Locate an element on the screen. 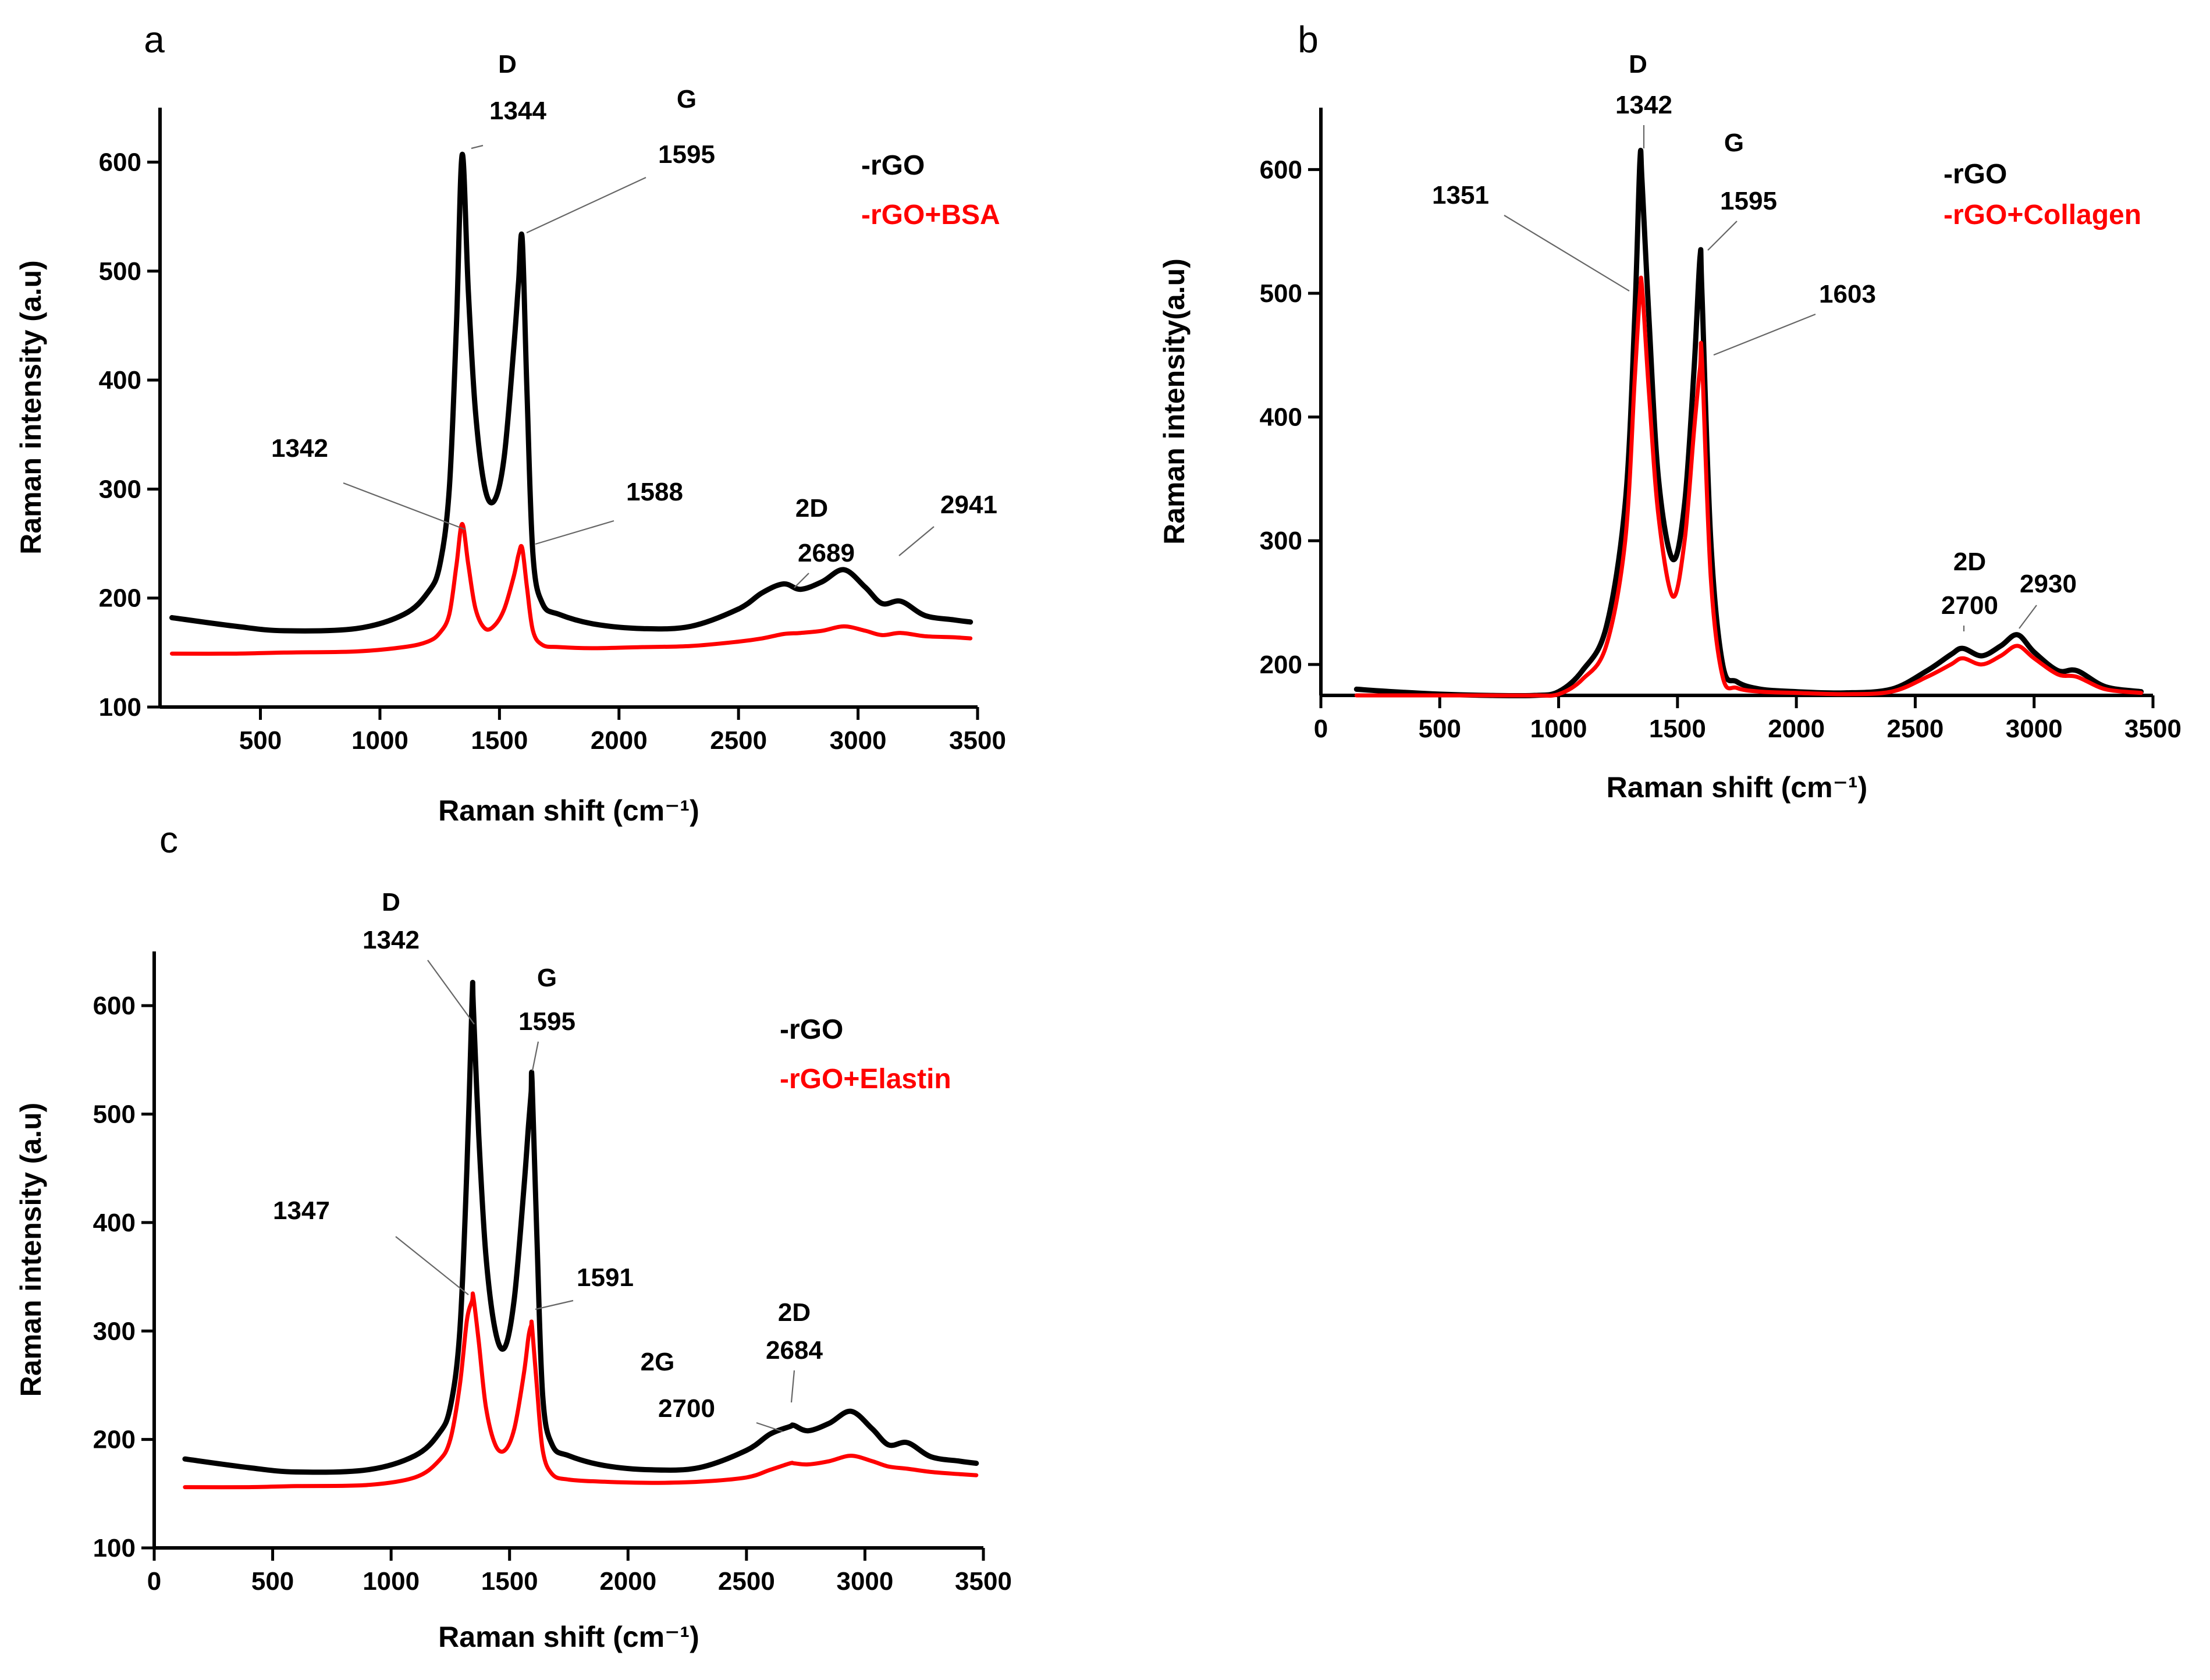 This screenshot has height=1680, width=2210. peak-annotation: 2G is located at coordinates (658, 1362).